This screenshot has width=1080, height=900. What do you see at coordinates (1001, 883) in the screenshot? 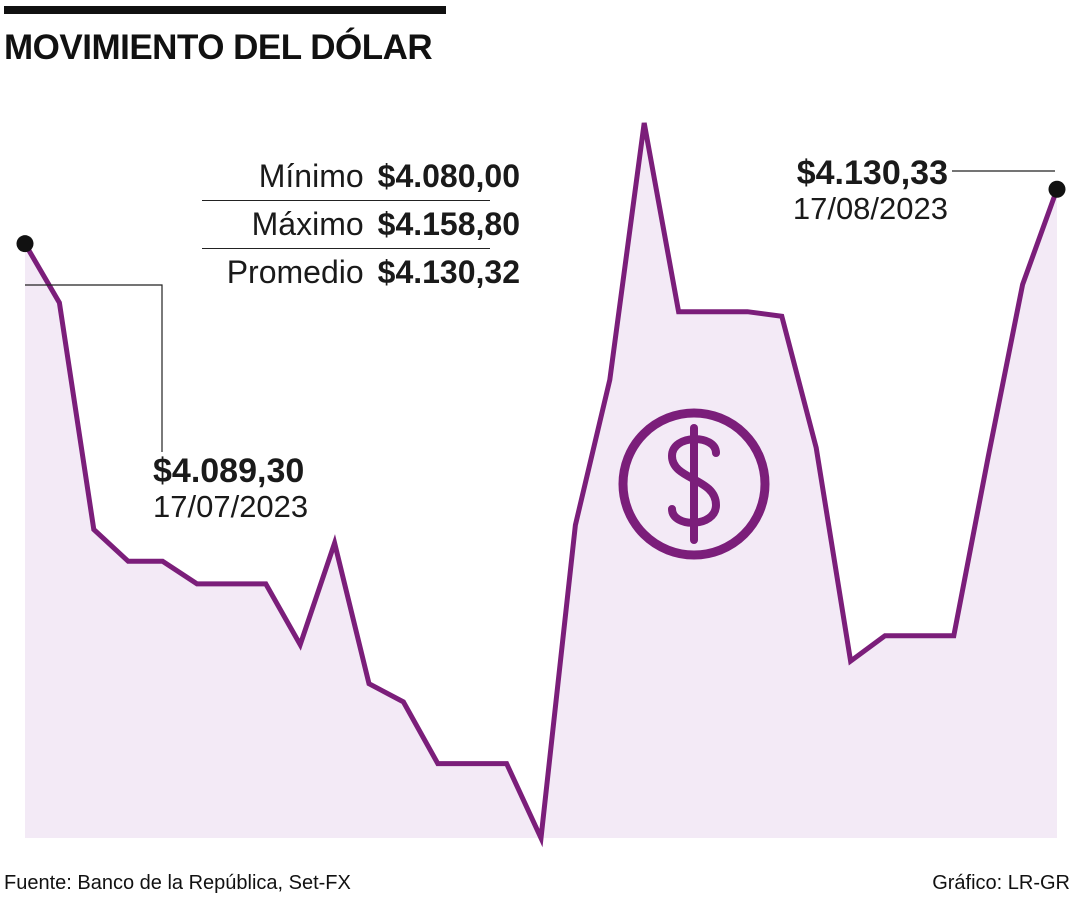
I see `credit-note: Gráfico: LR-GR` at bounding box center [1001, 883].